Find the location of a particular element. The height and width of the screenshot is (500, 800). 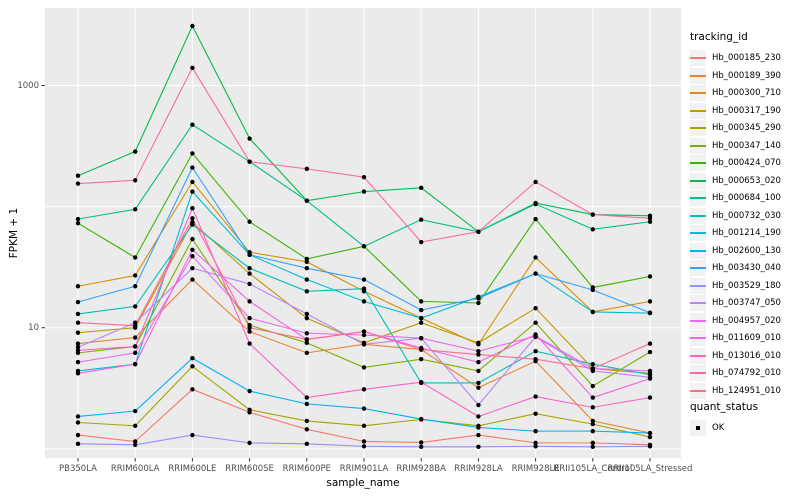

x-tick-label: RRIM928LE is located at coordinates (535, 469).